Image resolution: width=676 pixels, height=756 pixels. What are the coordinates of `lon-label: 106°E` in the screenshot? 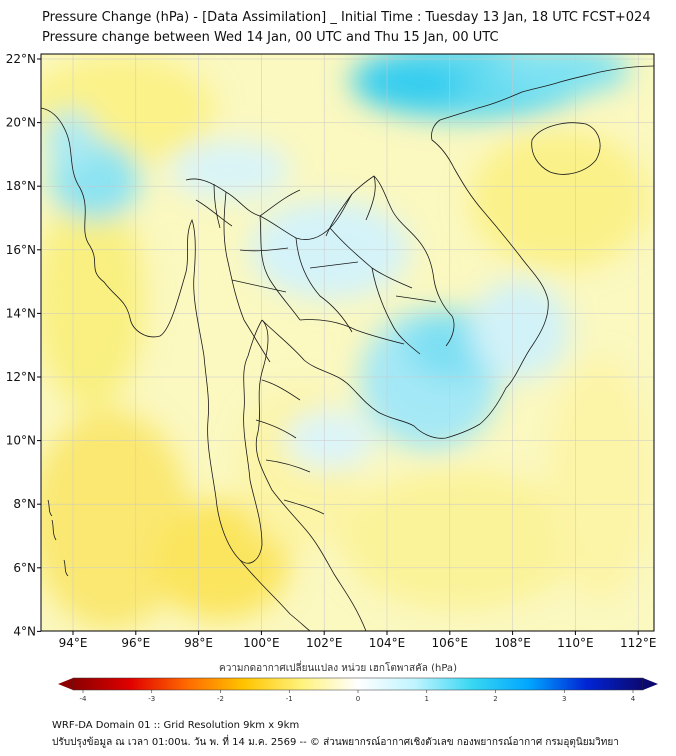 It's located at (450, 643).